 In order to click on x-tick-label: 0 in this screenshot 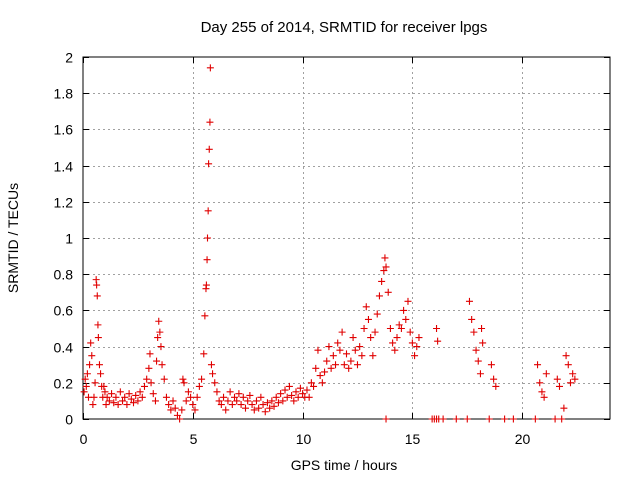, I will do `click(84, 439)`.